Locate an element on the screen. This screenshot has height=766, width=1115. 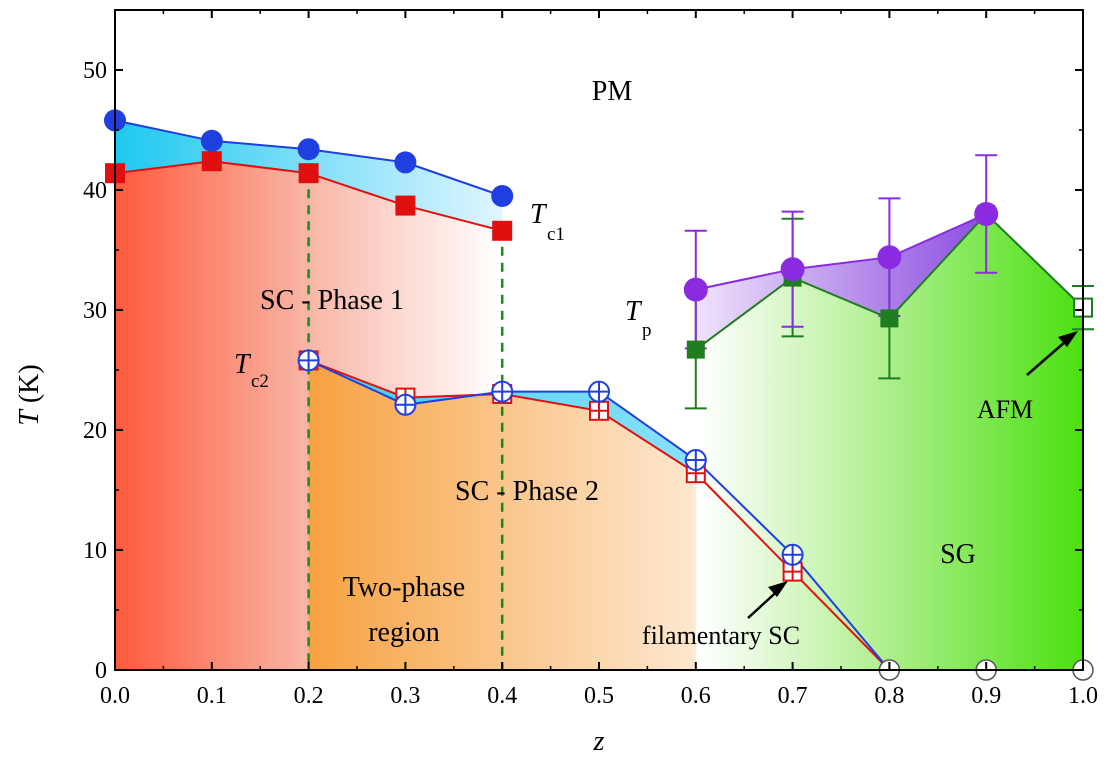
label-tp: T p is located at coordinates (638, 318).